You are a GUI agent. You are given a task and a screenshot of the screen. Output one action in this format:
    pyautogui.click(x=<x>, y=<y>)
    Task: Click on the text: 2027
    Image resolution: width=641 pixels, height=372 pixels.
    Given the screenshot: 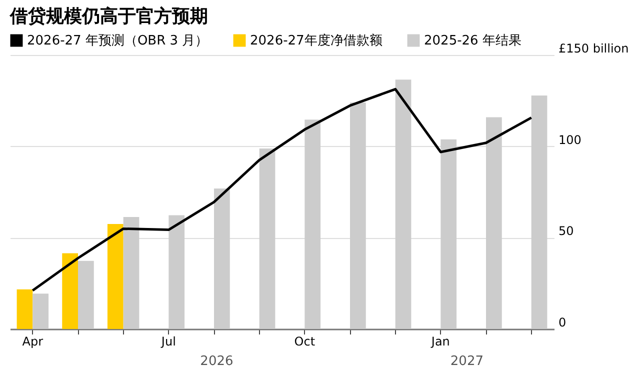 What is the action you would take?
    pyautogui.click(x=467, y=361)
    